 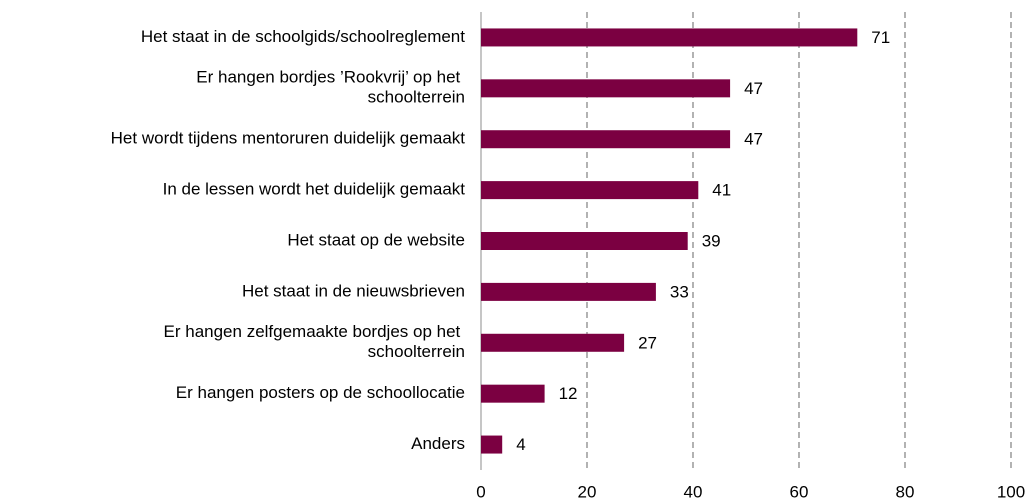 I want to click on category-label: Er hangen posters op de schoollocatie, so click(x=320, y=392).